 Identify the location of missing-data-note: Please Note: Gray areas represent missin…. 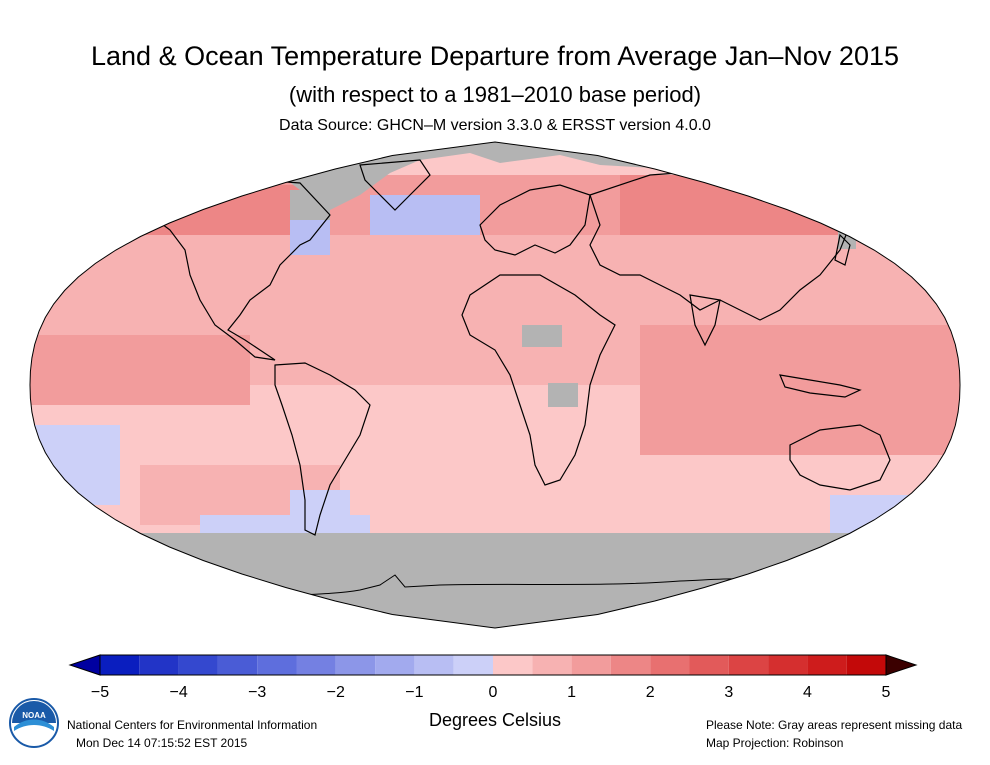
(834, 725).